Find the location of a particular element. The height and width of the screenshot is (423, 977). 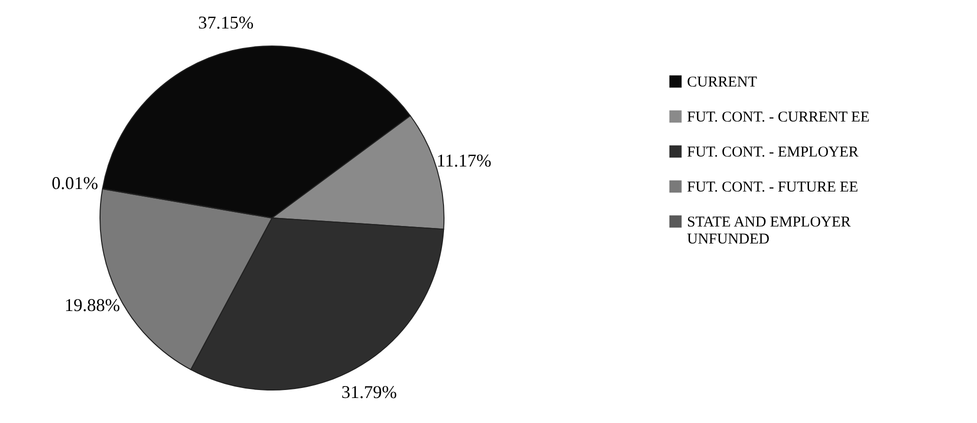

data-label: 11.17% is located at coordinates (464, 160).